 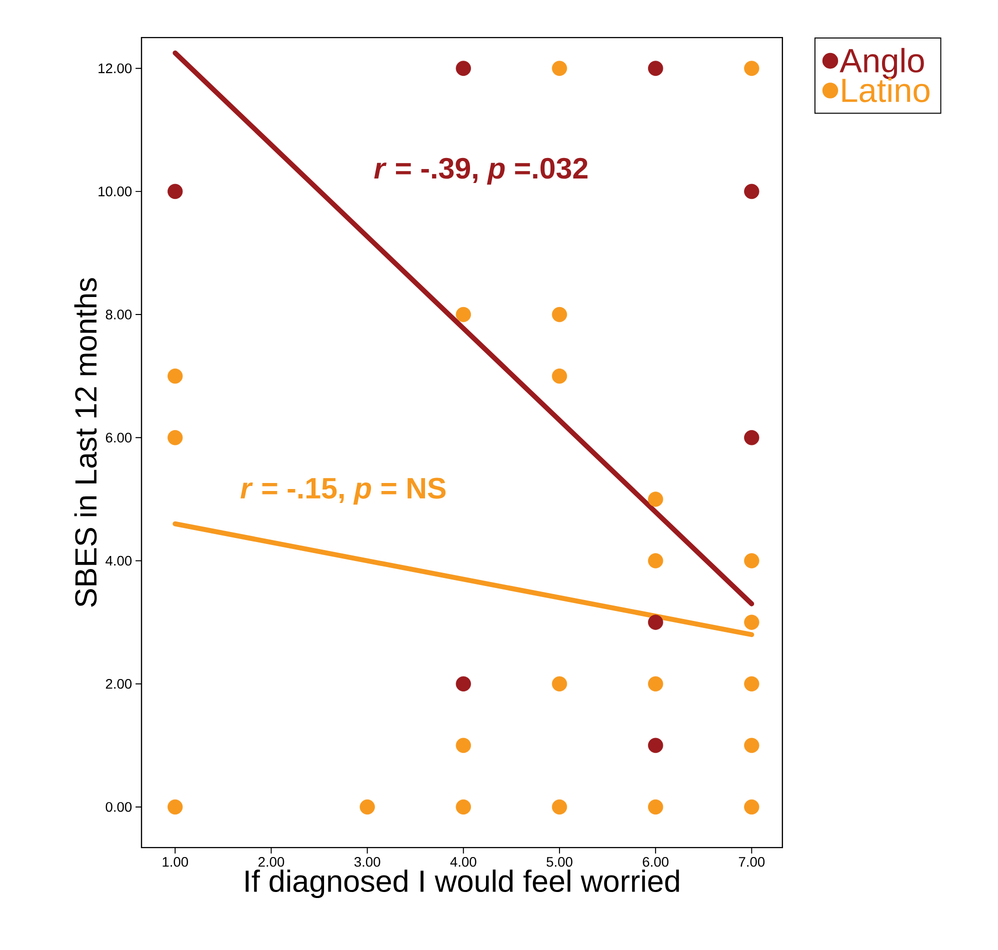 What do you see at coordinates (119, 683) in the screenshot?
I see `y-tick-label: 2.00` at bounding box center [119, 683].